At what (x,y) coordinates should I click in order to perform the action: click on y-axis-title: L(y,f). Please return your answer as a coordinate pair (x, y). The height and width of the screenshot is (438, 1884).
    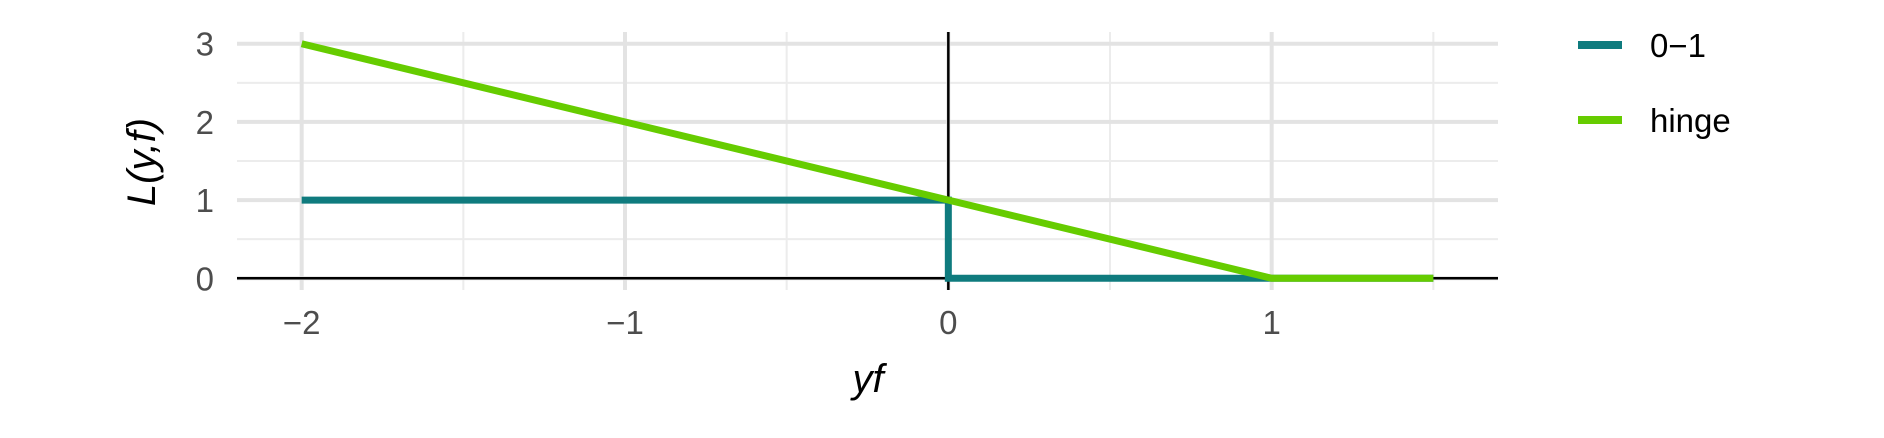
    Looking at the image, I should click on (142, 162).